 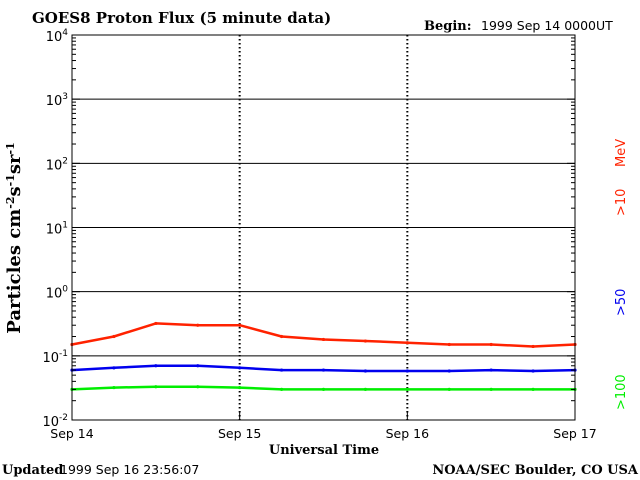 I want to click on plot-series, so click(x=323, y=356).